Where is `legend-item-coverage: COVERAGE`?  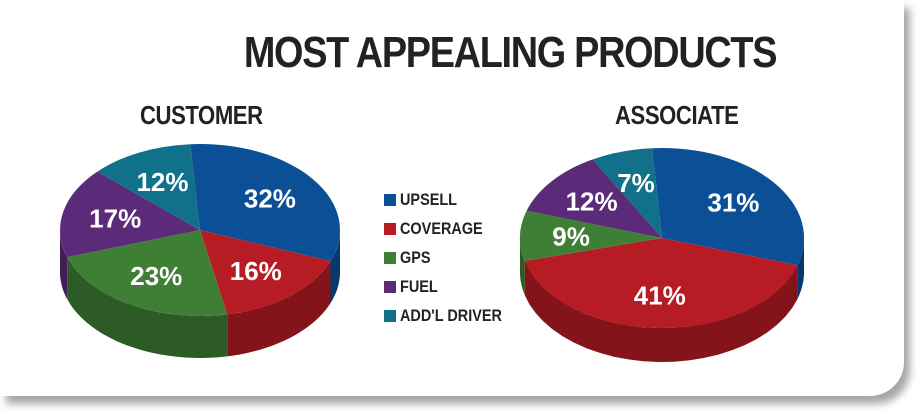 legend-item-coverage: COVERAGE is located at coordinates (452, 228).